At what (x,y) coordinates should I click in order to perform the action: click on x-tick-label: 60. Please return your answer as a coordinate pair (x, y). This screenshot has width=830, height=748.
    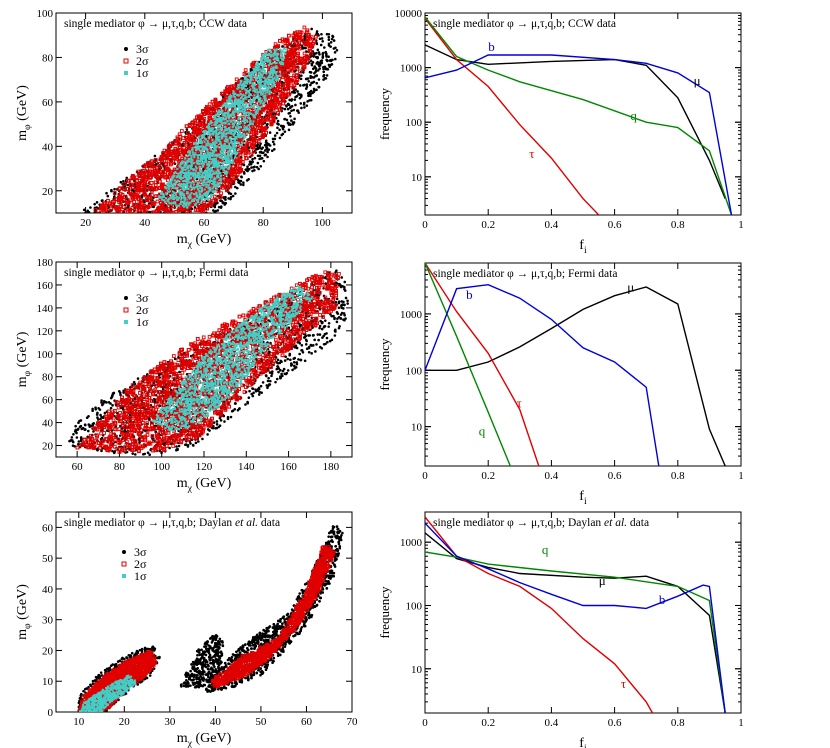
    Looking at the image, I should click on (205, 223).